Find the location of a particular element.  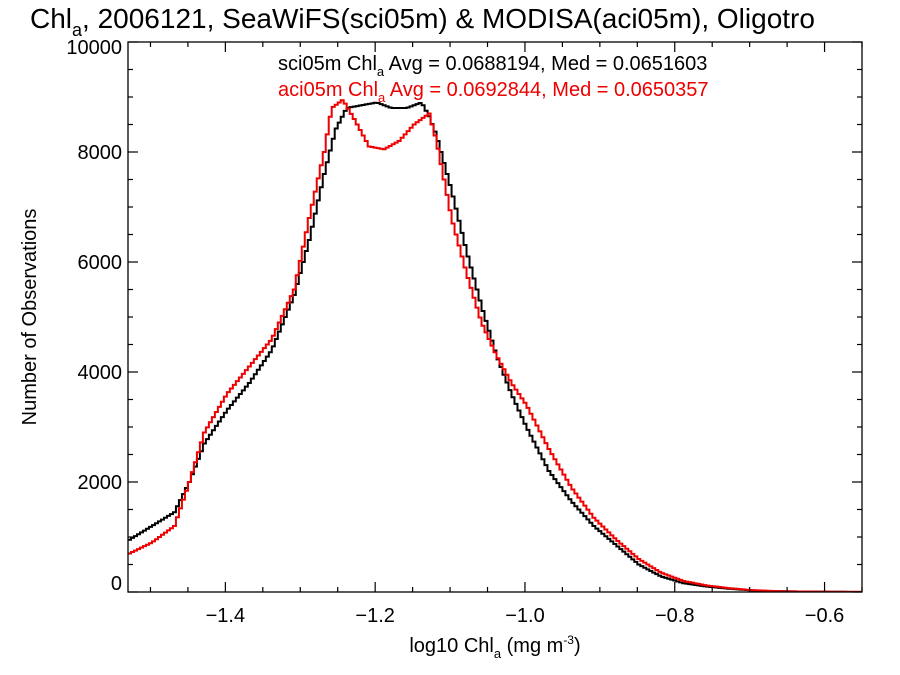

x-tick-label: −1.2 is located at coordinates (374, 616).